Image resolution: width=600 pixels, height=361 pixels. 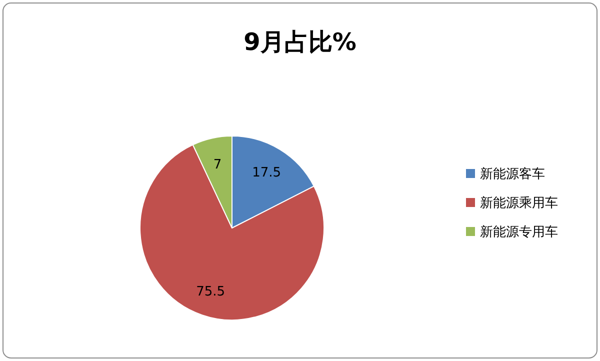 What do you see at coordinates (211, 292) in the screenshot?
I see `data-label: 75.5` at bounding box center [211, 292].